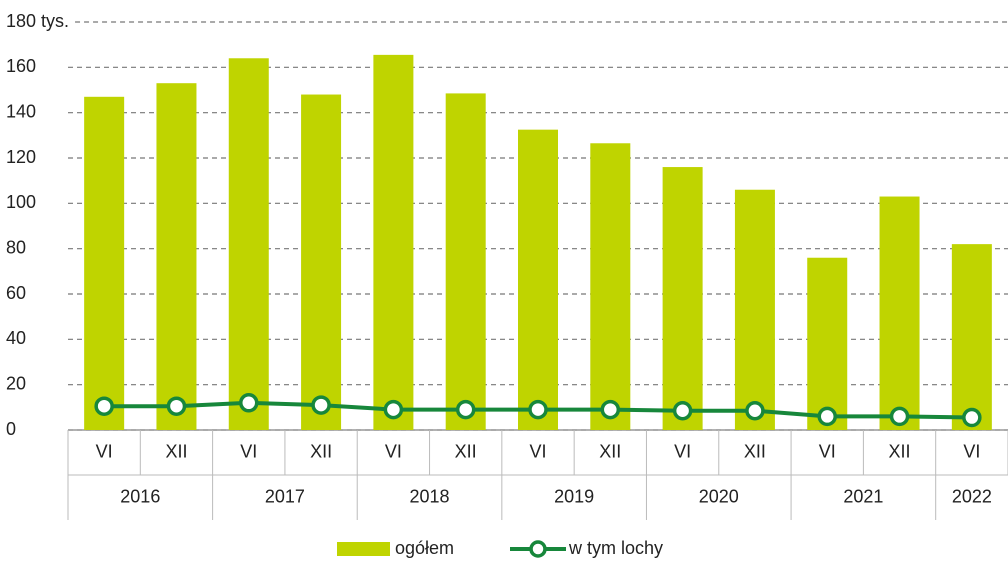 The image size is (1008, 563). Describe the element at coordinates (424, 548) in the screenshot. I see `legend-label: ogółem` at that location.